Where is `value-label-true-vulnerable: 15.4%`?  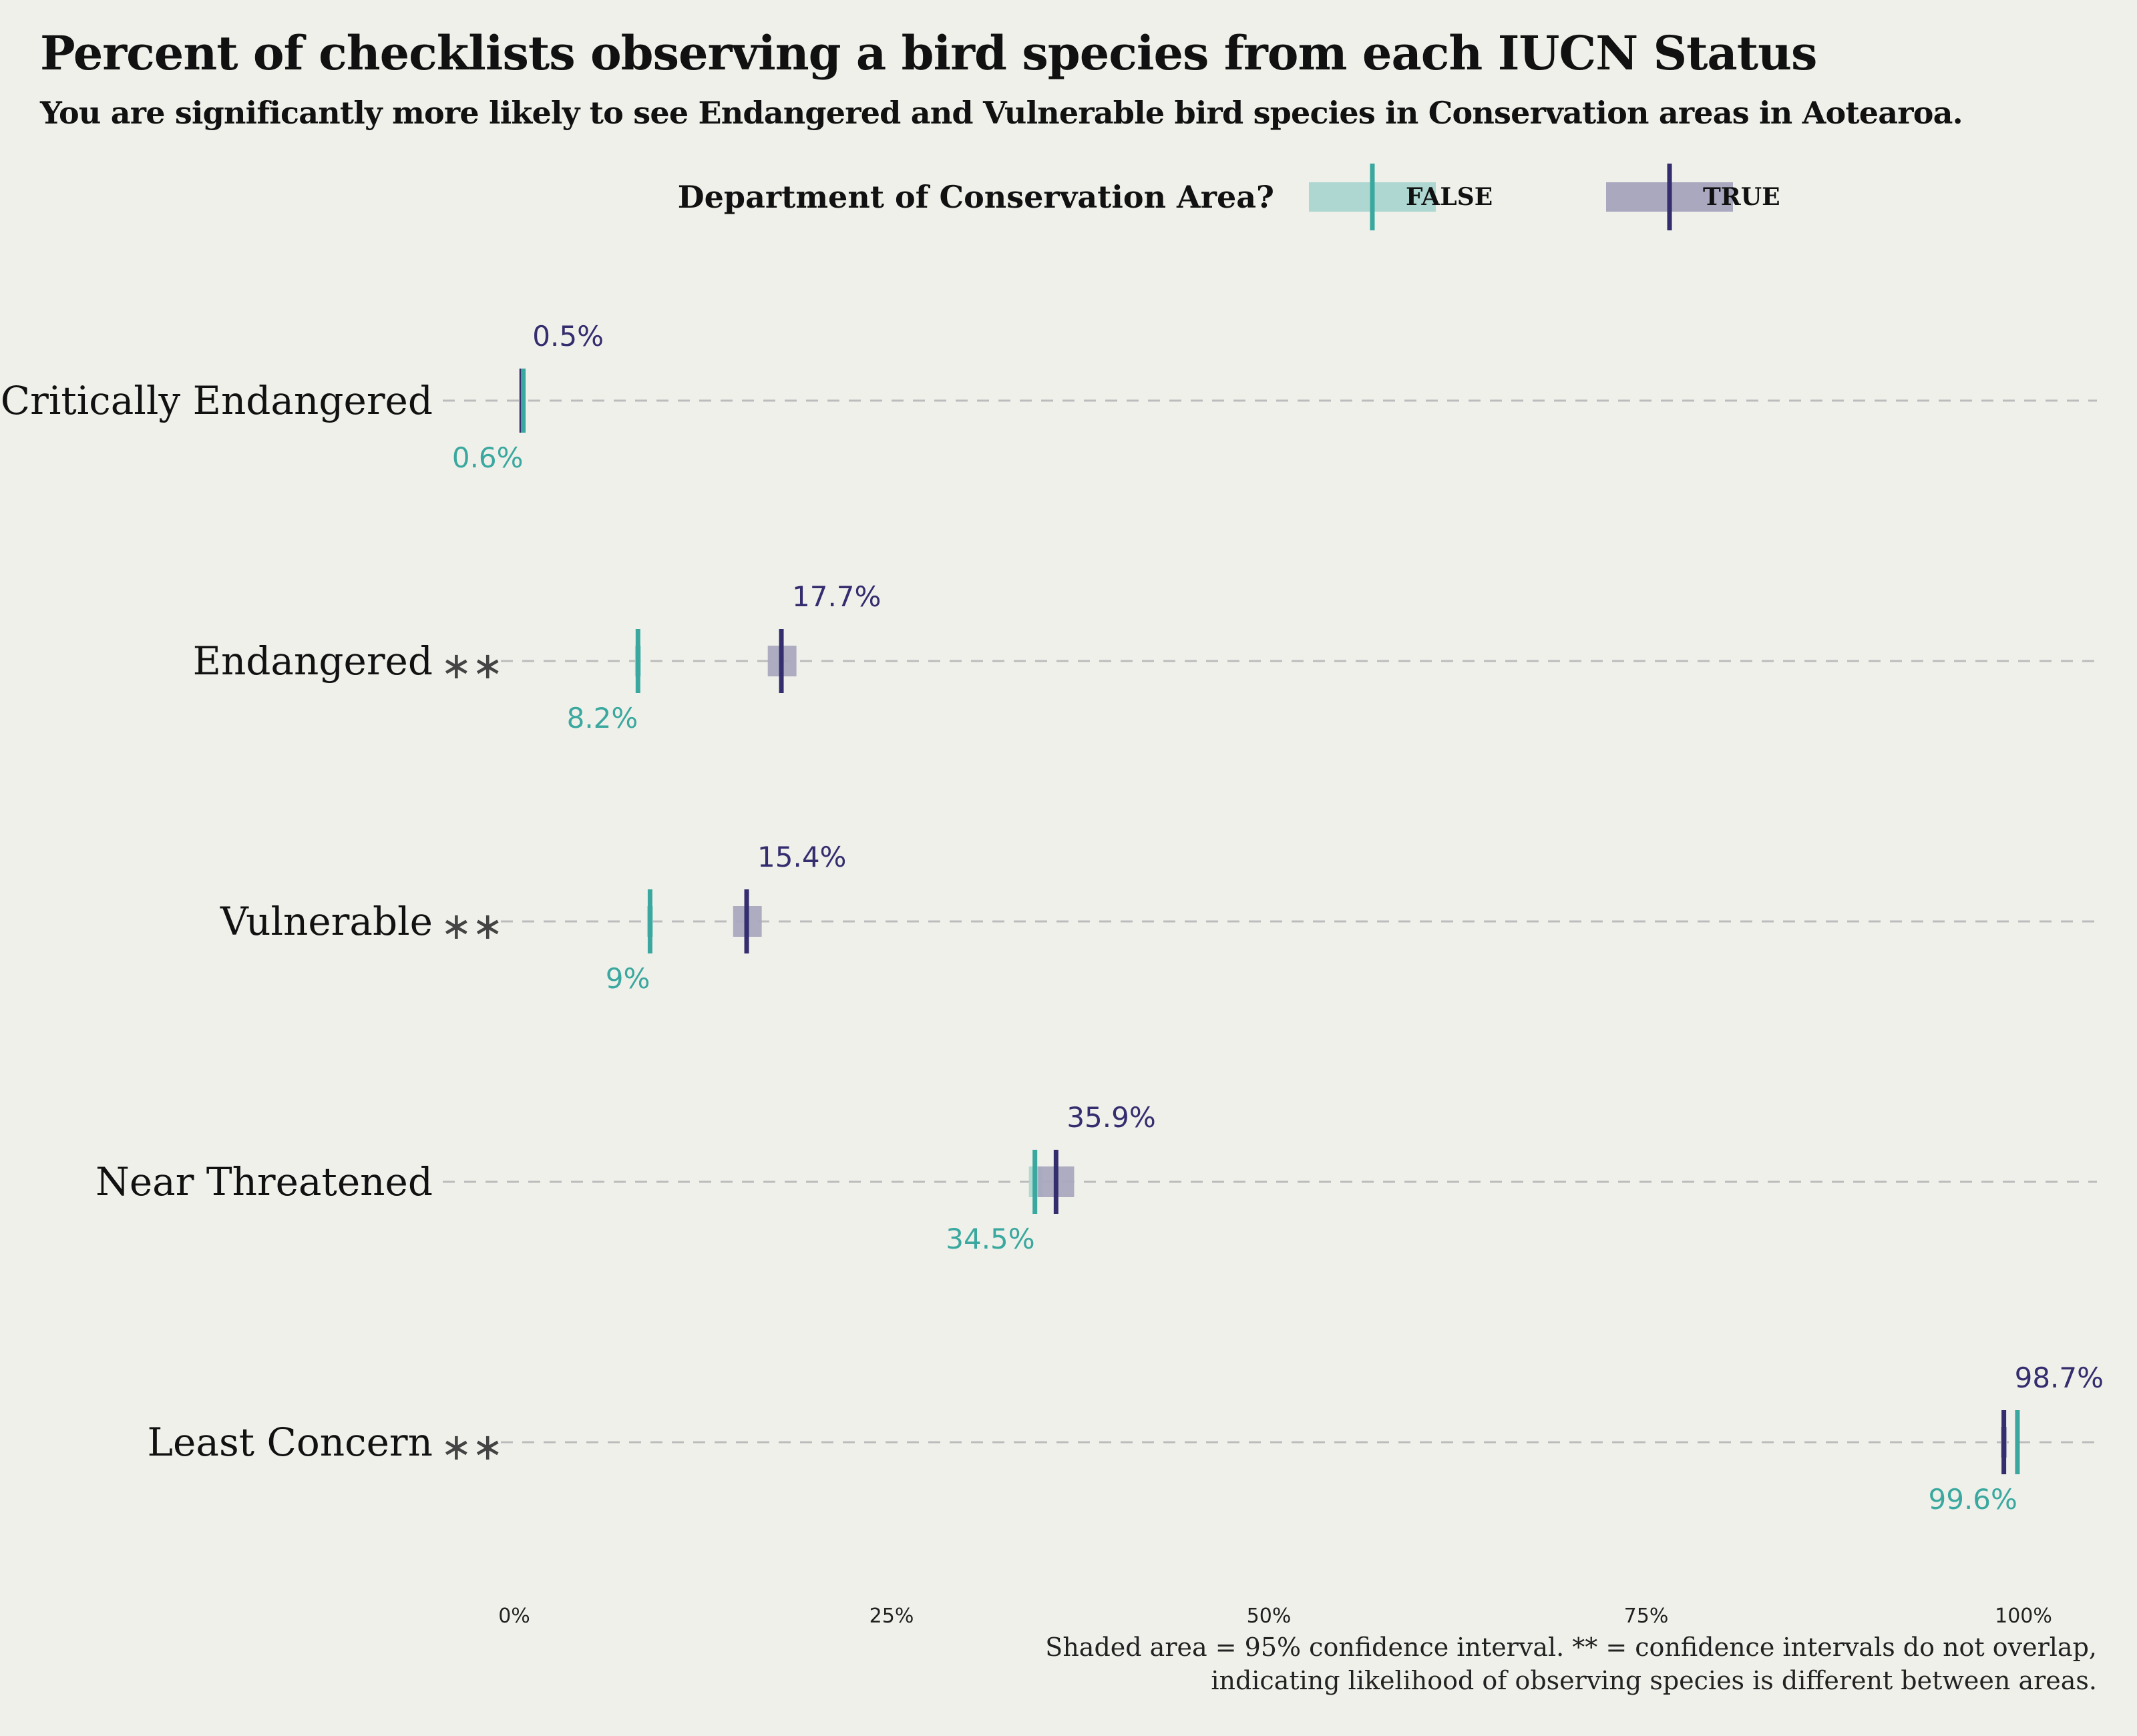 value-label-true-vulnerable: 15.4% is located at coordinates (801, 857).